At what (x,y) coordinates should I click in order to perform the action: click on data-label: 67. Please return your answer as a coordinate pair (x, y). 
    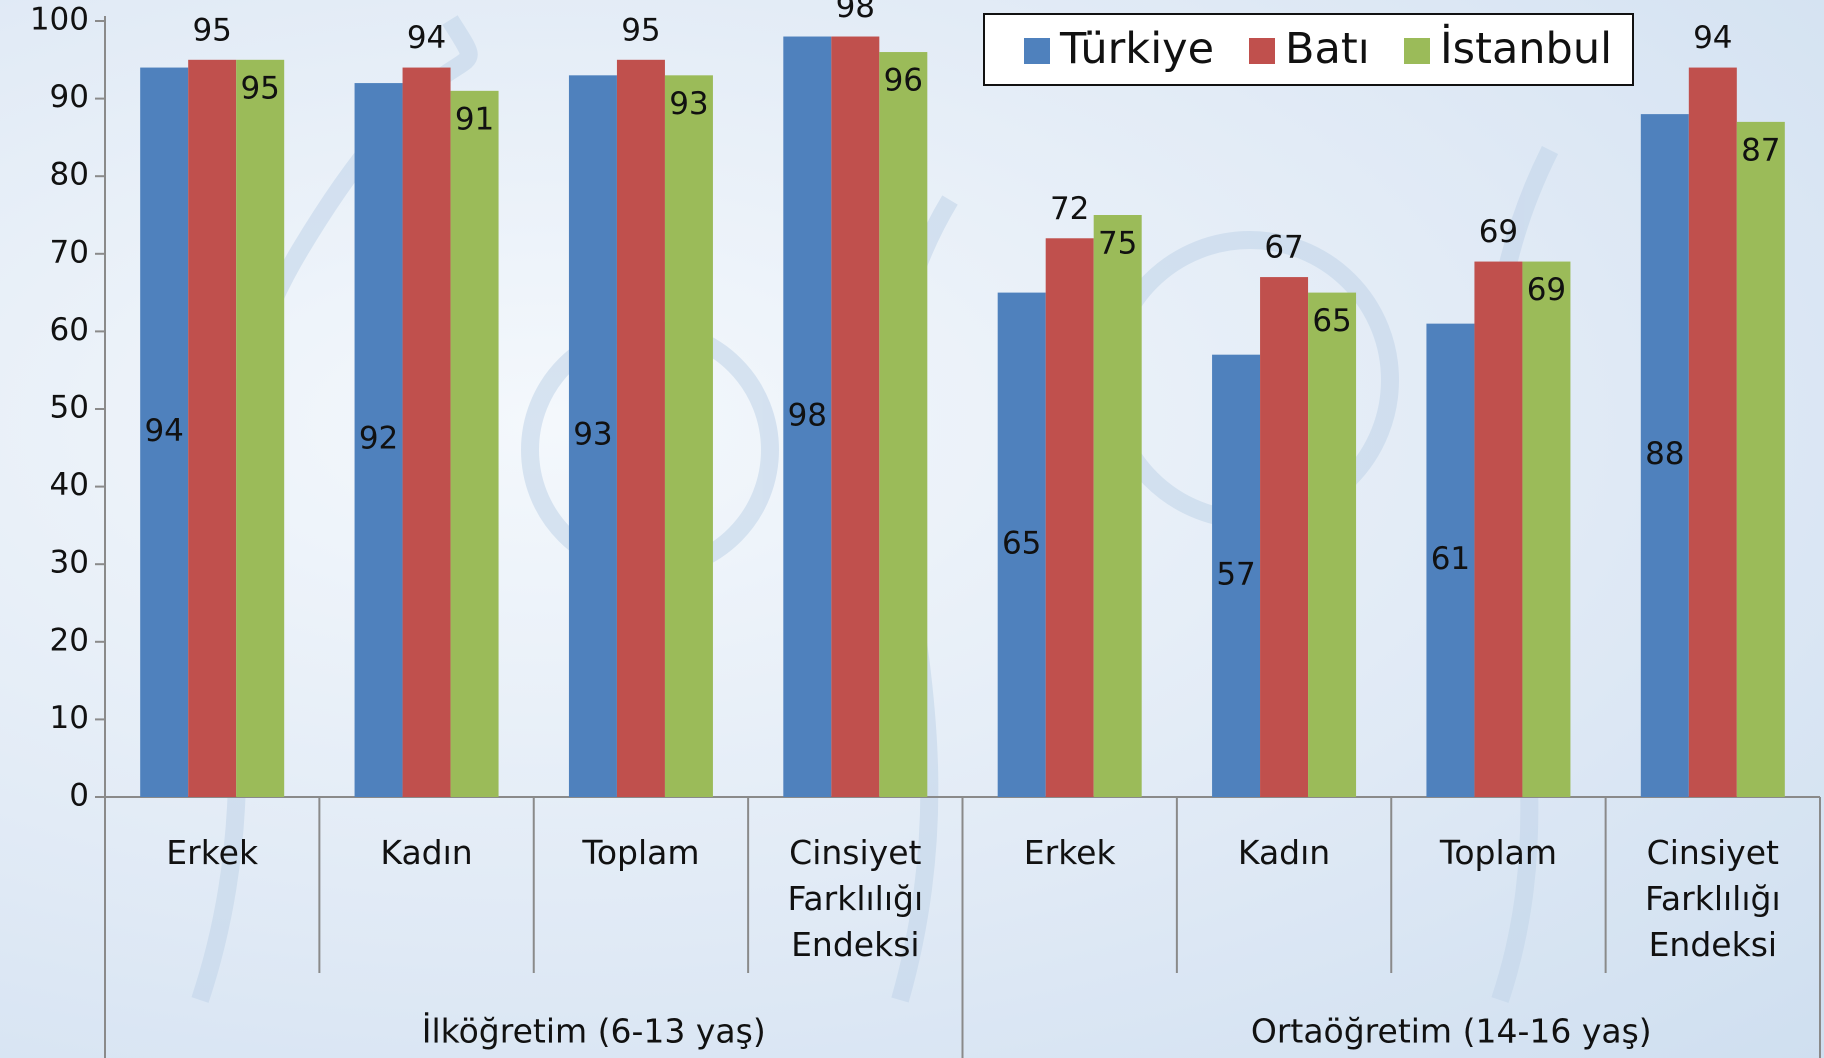
    Looking at the image, I should click on (1283, 248).